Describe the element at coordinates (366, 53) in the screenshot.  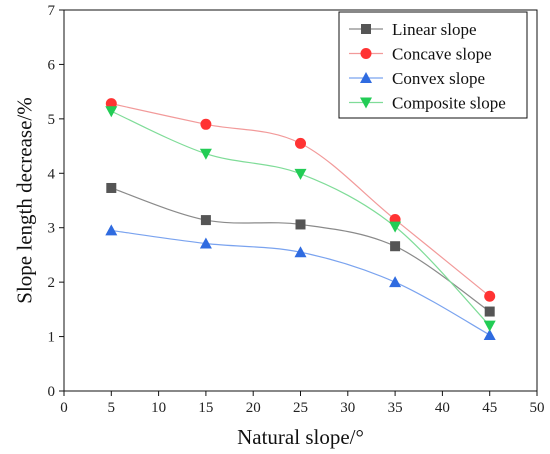
I see `legend-marker-concave` at that location.